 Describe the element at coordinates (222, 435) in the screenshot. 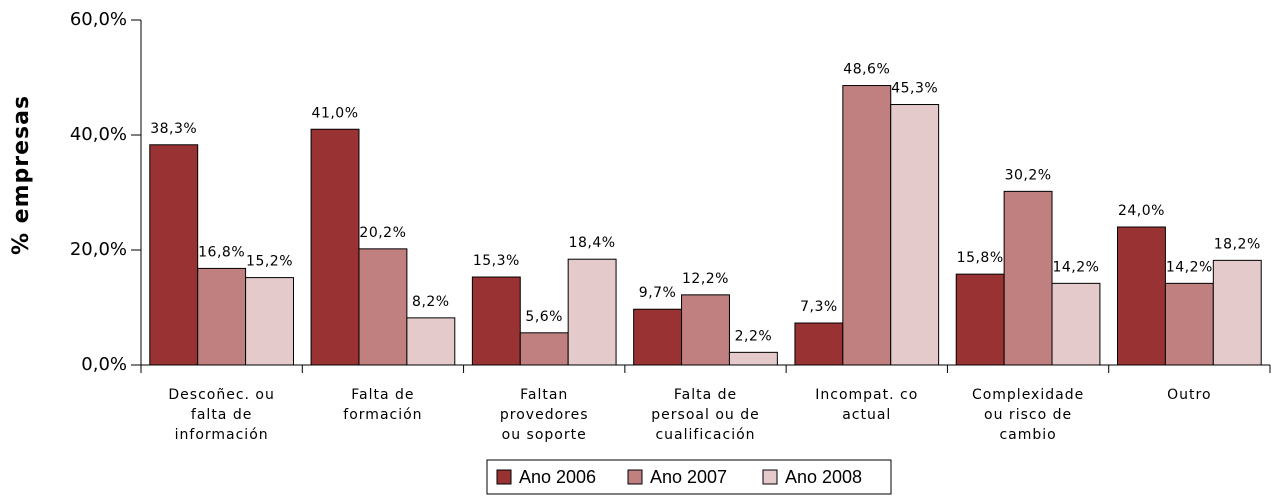

I see `x-tick-label: información` at that location.